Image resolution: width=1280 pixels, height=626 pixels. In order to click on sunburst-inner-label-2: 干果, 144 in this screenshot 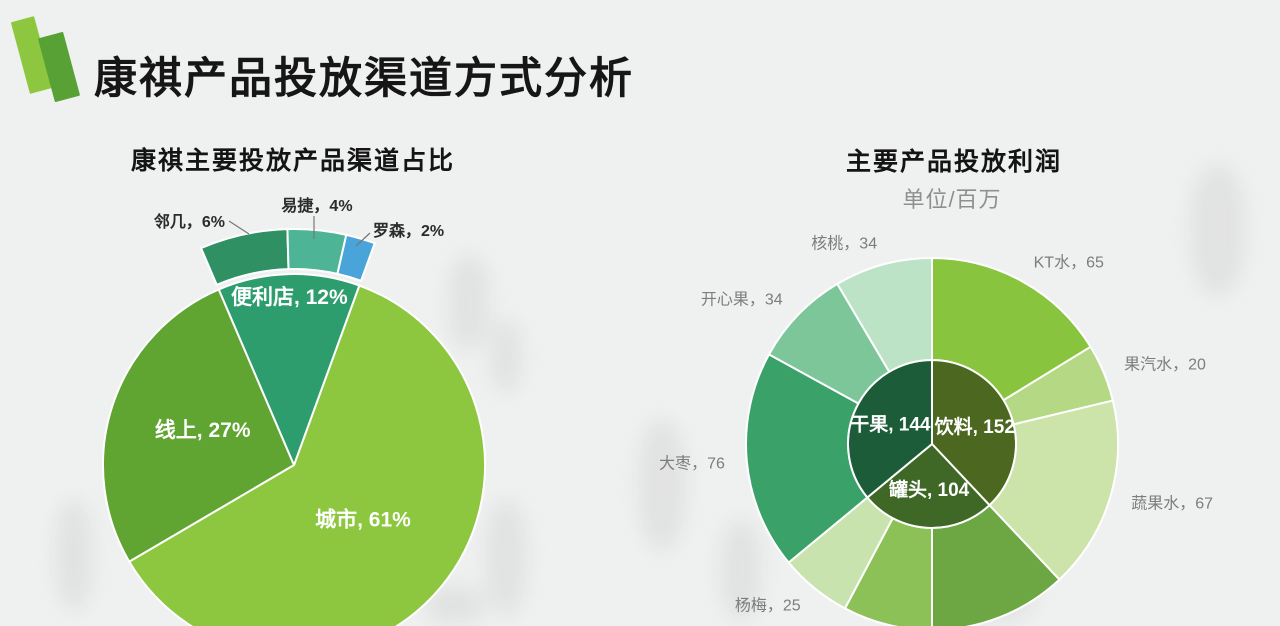, I will do `click(890, 424)`.